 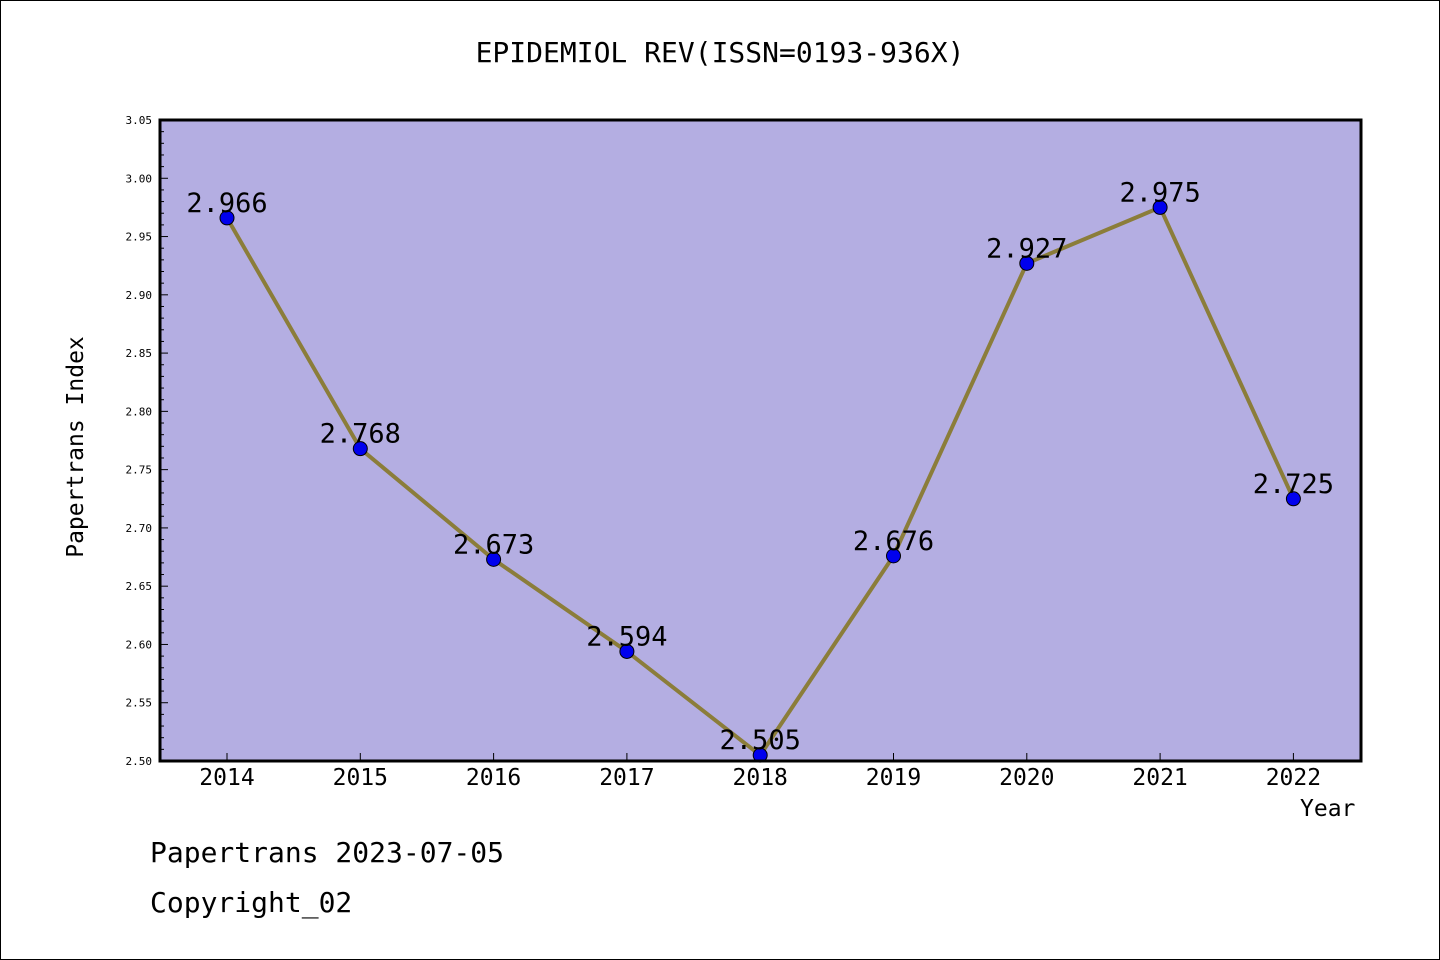 I want to click on y-axis-label: Papertrans Index, so click(x=76, y=447).